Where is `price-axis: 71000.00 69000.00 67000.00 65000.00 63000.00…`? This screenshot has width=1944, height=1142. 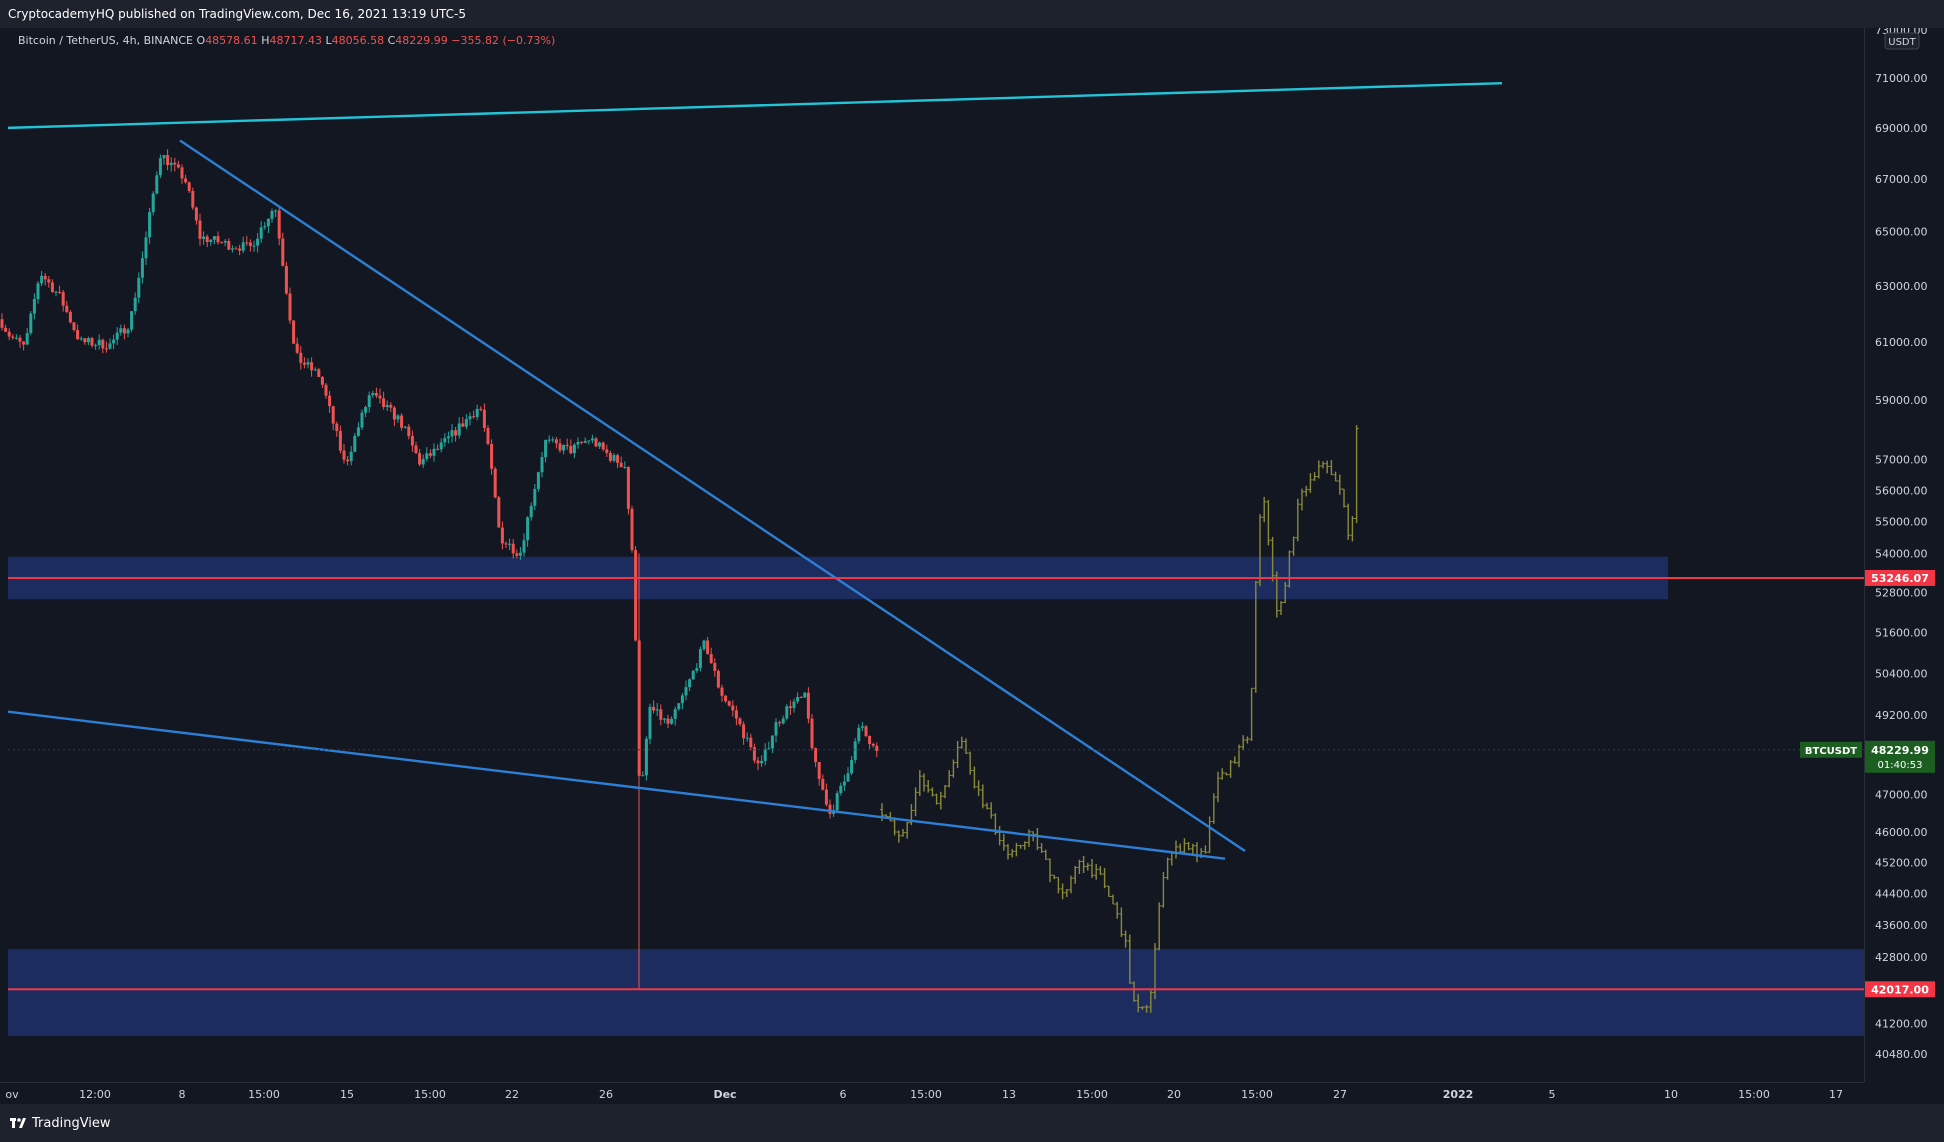
price-axis: 71000.00 69000.00 67000.00 65000.00 63000.00… is located at coordinates (1904, 553).